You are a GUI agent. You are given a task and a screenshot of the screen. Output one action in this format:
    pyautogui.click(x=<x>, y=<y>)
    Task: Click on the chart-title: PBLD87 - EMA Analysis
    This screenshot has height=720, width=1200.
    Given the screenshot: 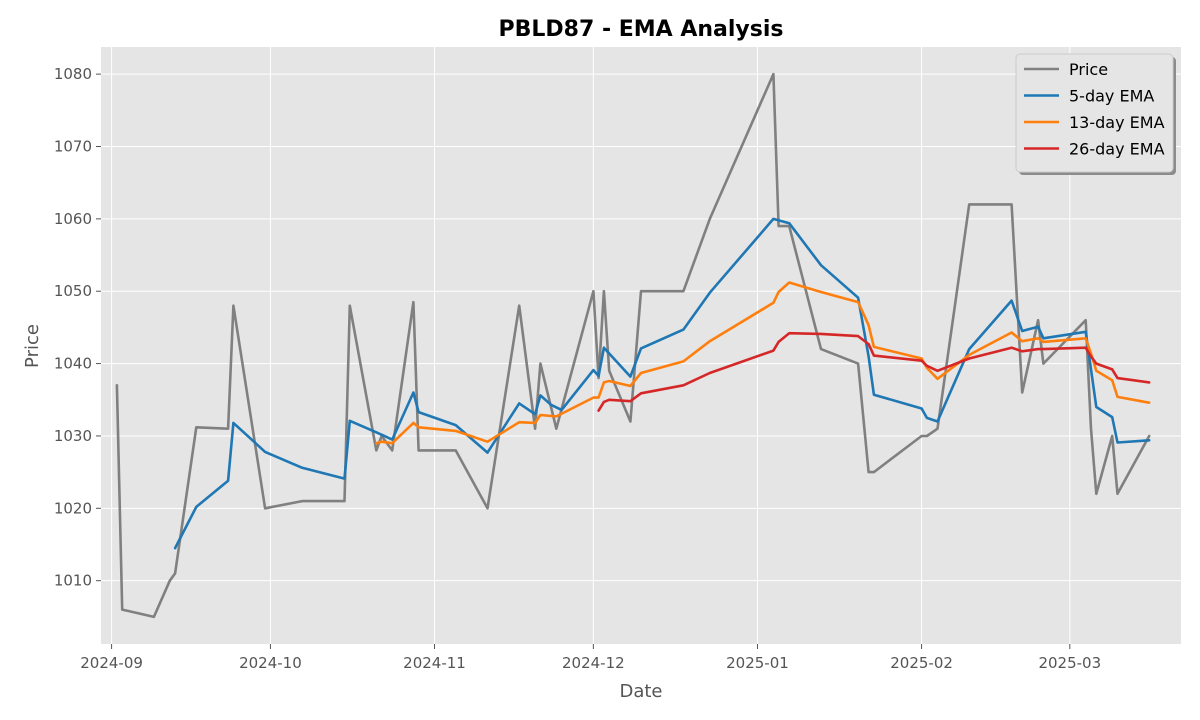 What is the action you would take?
    pyautogui.click(x=641, y=29)
    